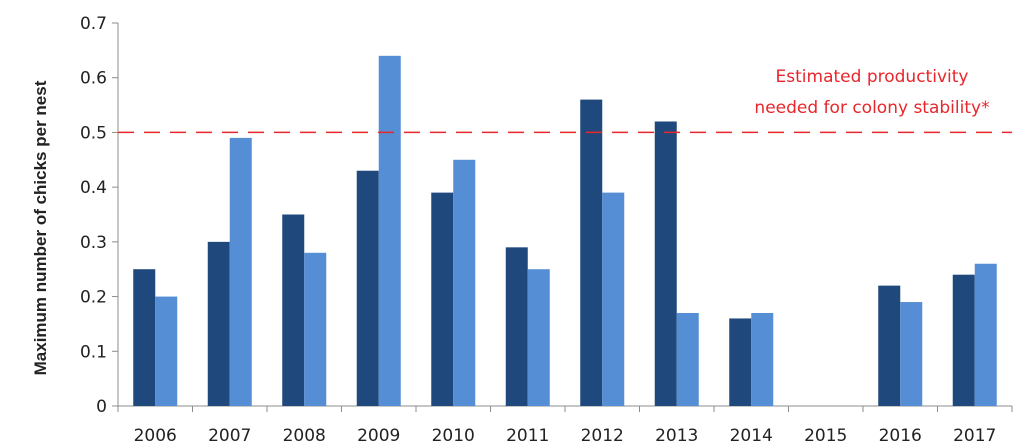 The image size is (1022, 448). What do you see at coordinates (155, 436) in the screenshot?
I see `x-tick-label: 2006` at bounding box center [155, 436].